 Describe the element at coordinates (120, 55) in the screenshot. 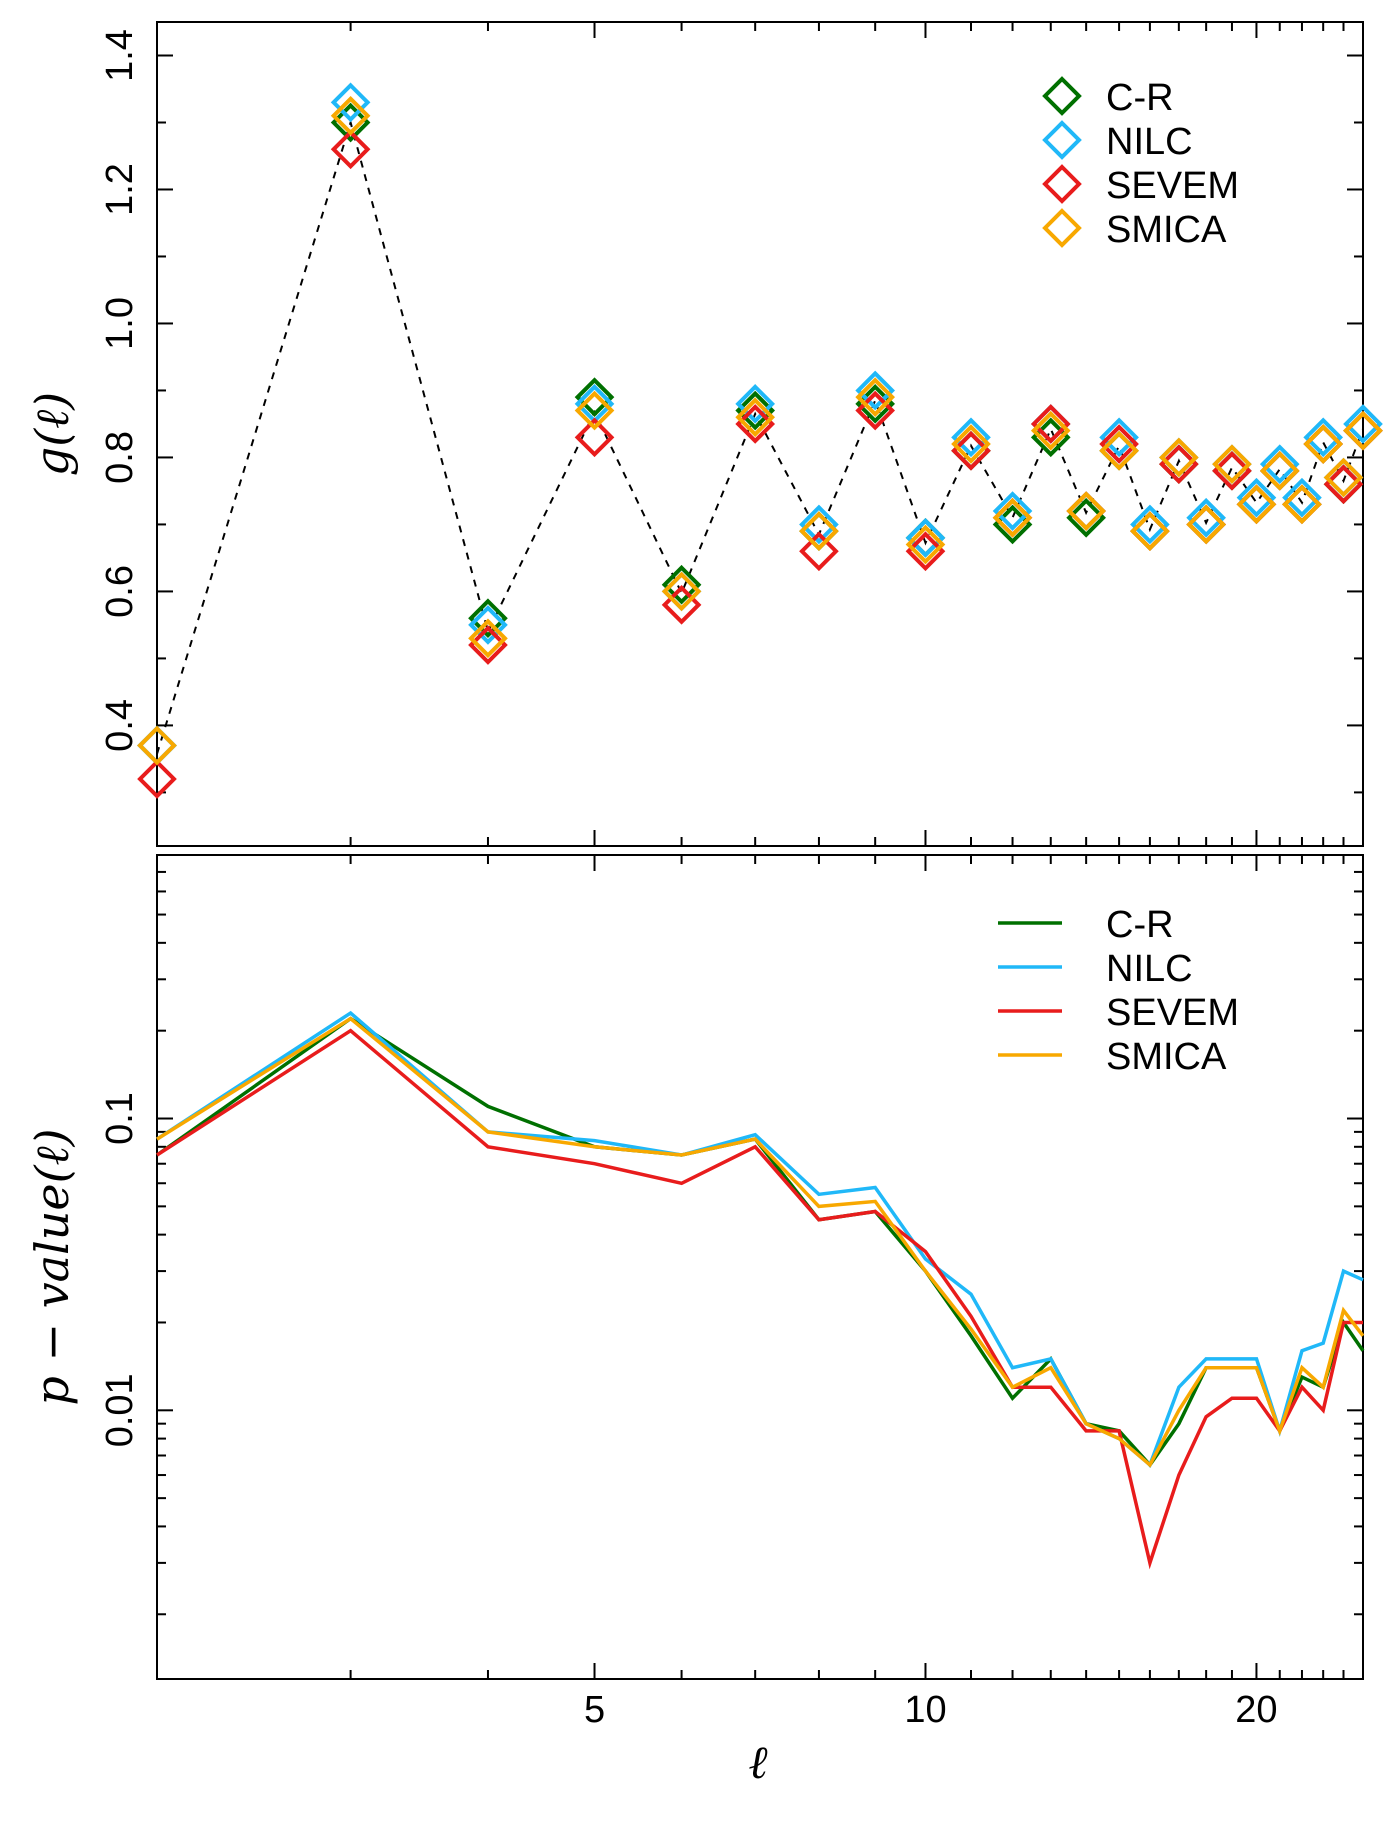

I see `top-y-tick-label: 1.4` at that location.